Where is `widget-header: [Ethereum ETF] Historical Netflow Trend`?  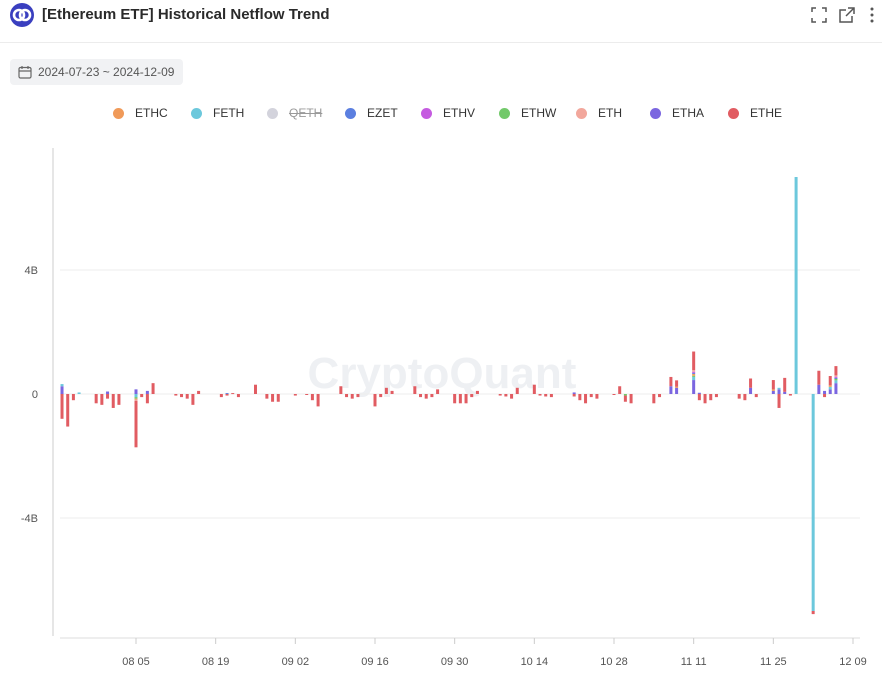
widget-header: [Ethereum ETF] Historical Netflow Trend is located at coordinates (441, 21).